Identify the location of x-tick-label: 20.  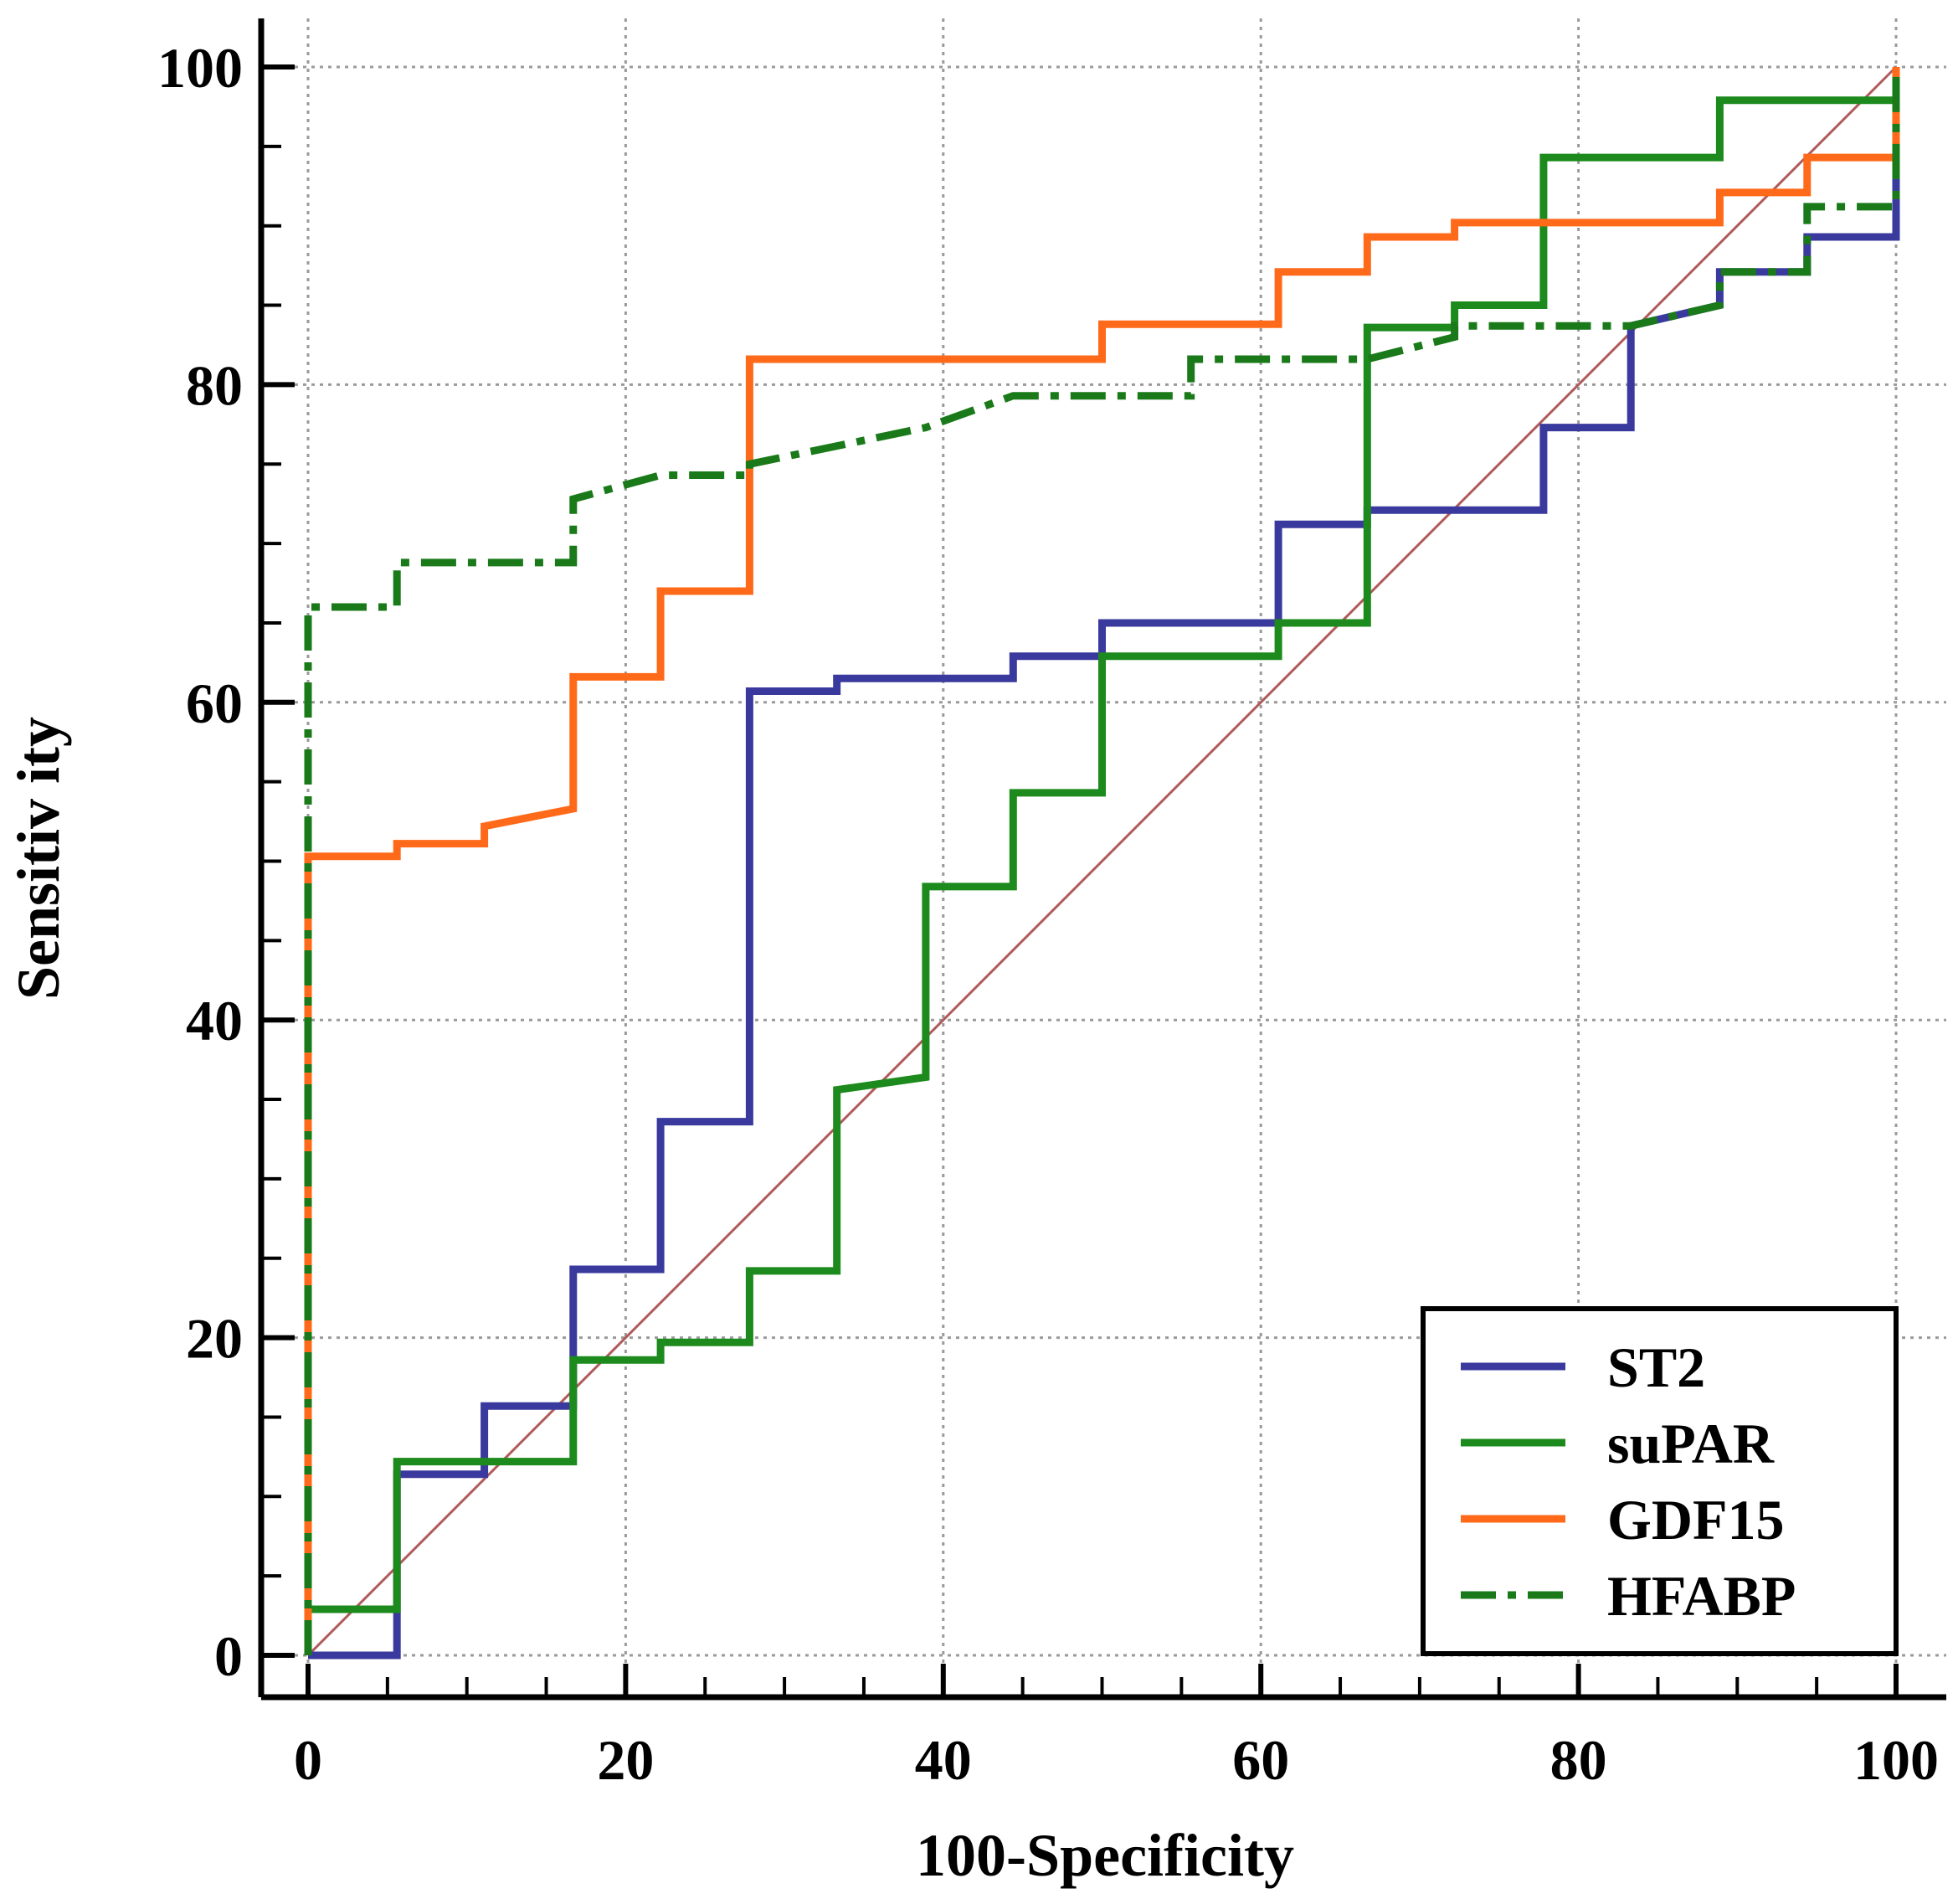
(625, 1760).